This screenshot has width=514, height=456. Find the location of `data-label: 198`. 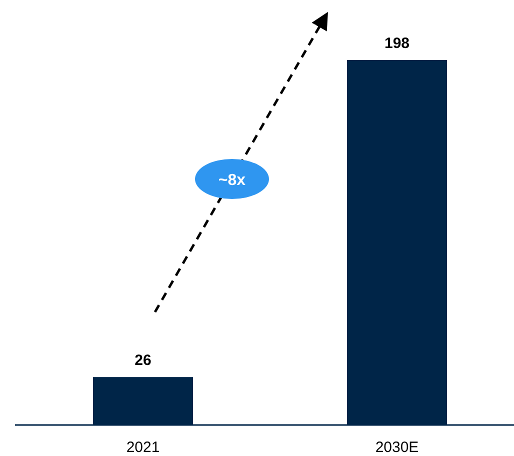

data-label: 198 is located at coordinates (397, 43).